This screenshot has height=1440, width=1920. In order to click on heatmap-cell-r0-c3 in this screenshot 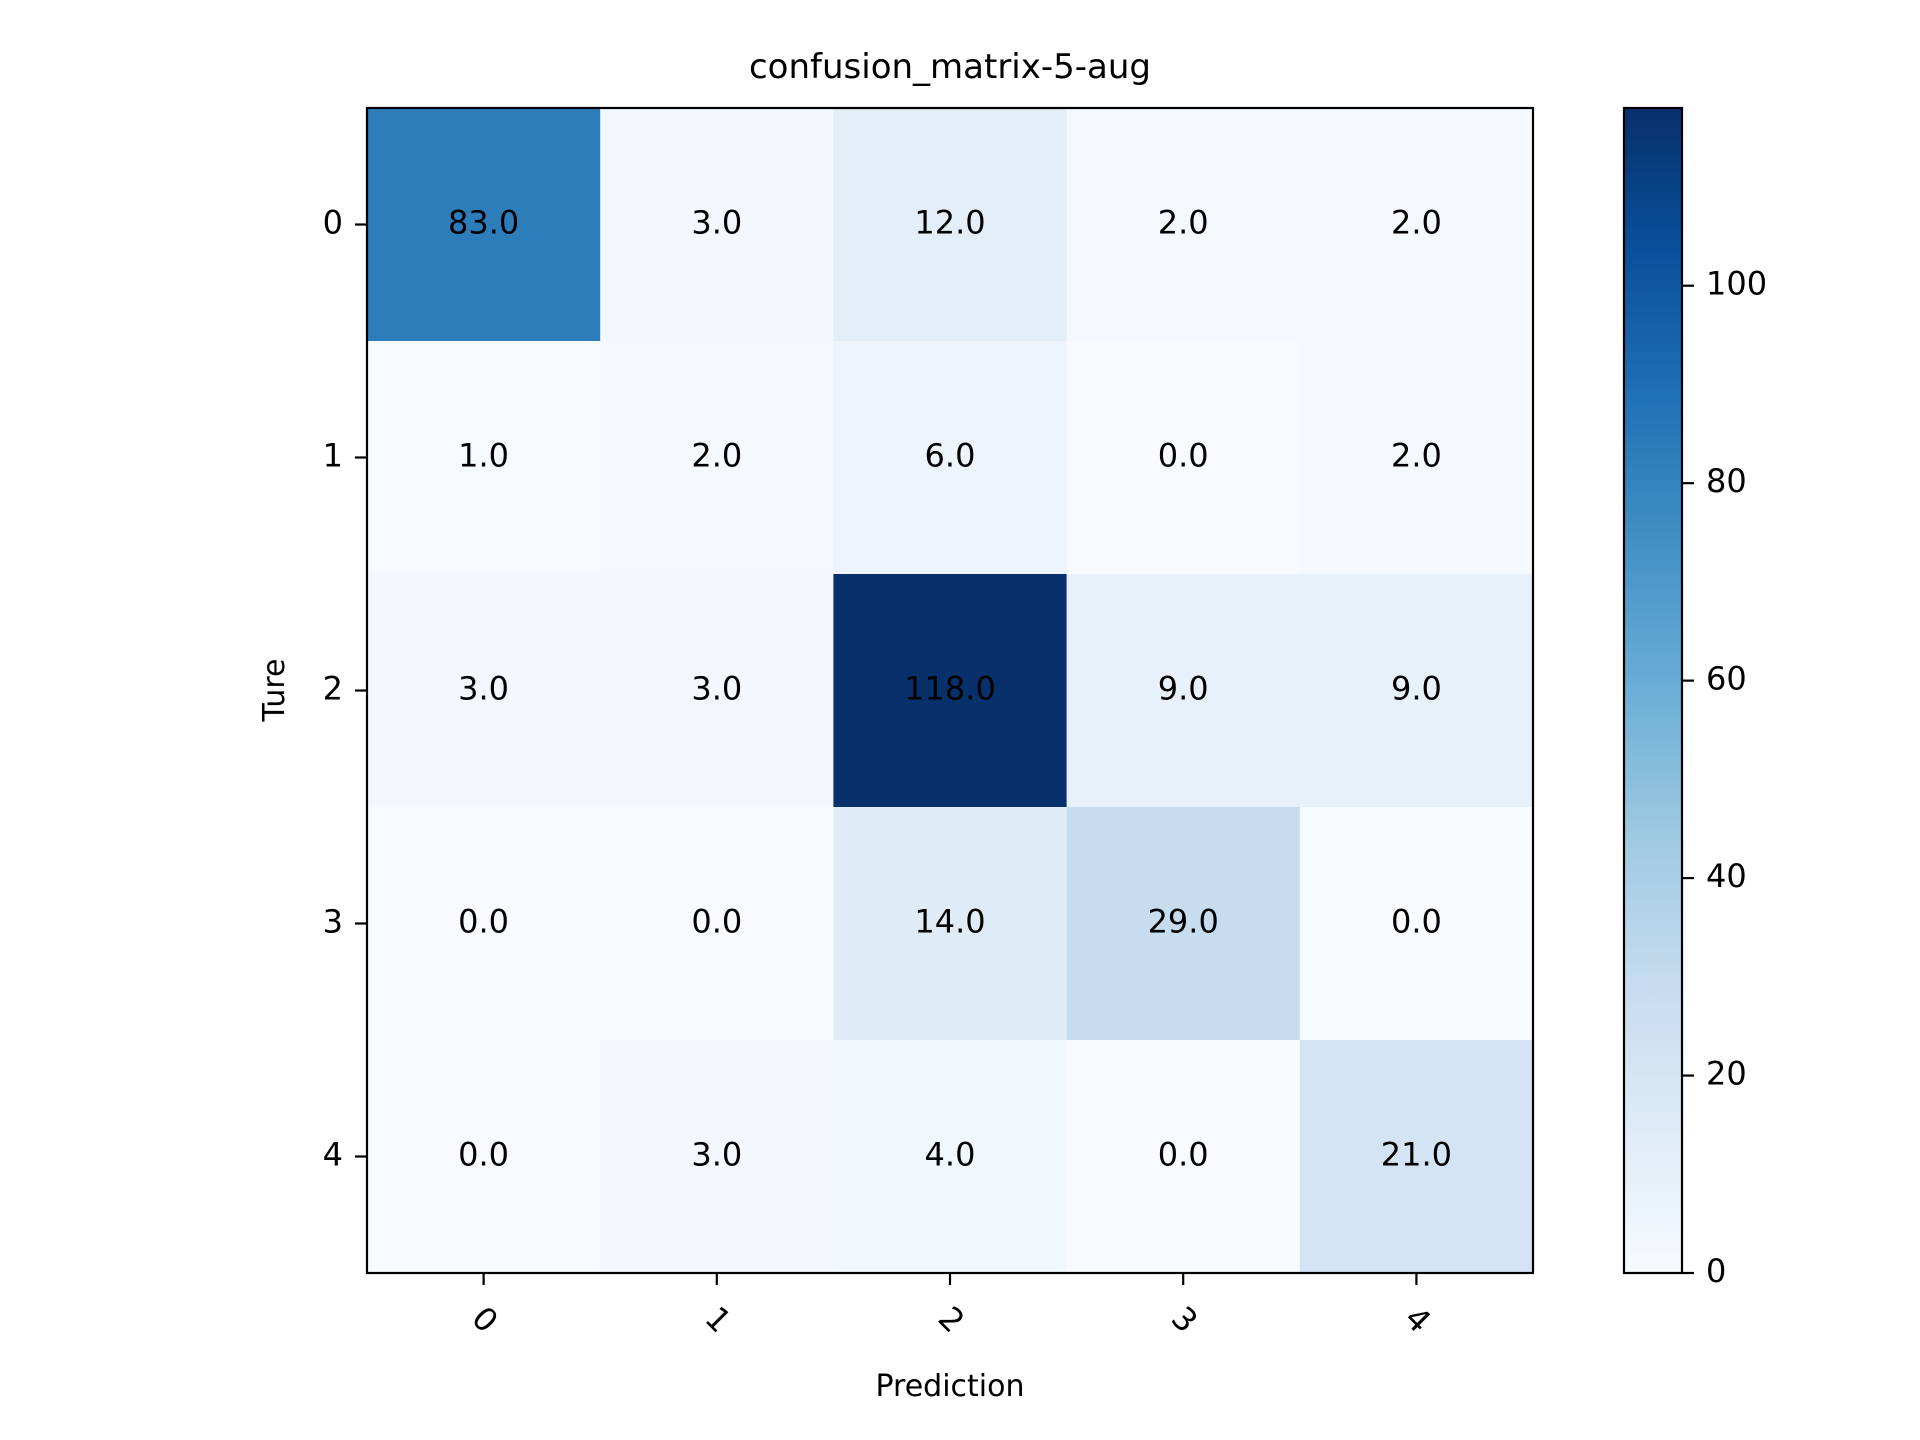, I will do `click(1183, 225)`.